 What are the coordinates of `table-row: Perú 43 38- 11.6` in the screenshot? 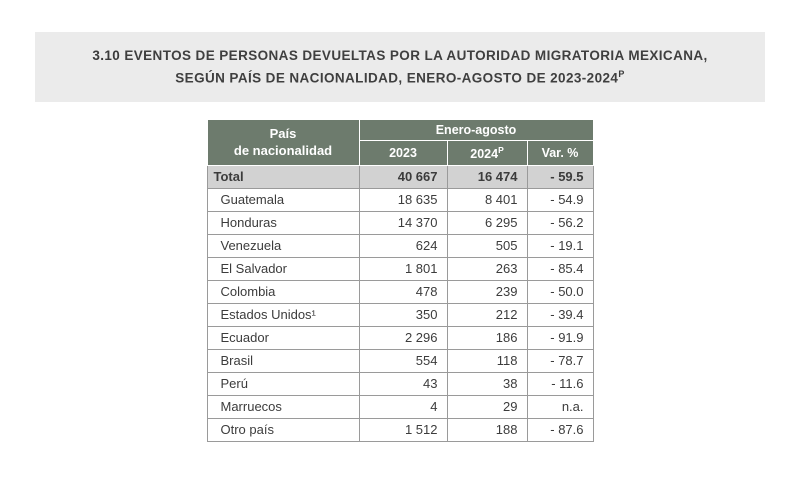 It's located at (400, 383).